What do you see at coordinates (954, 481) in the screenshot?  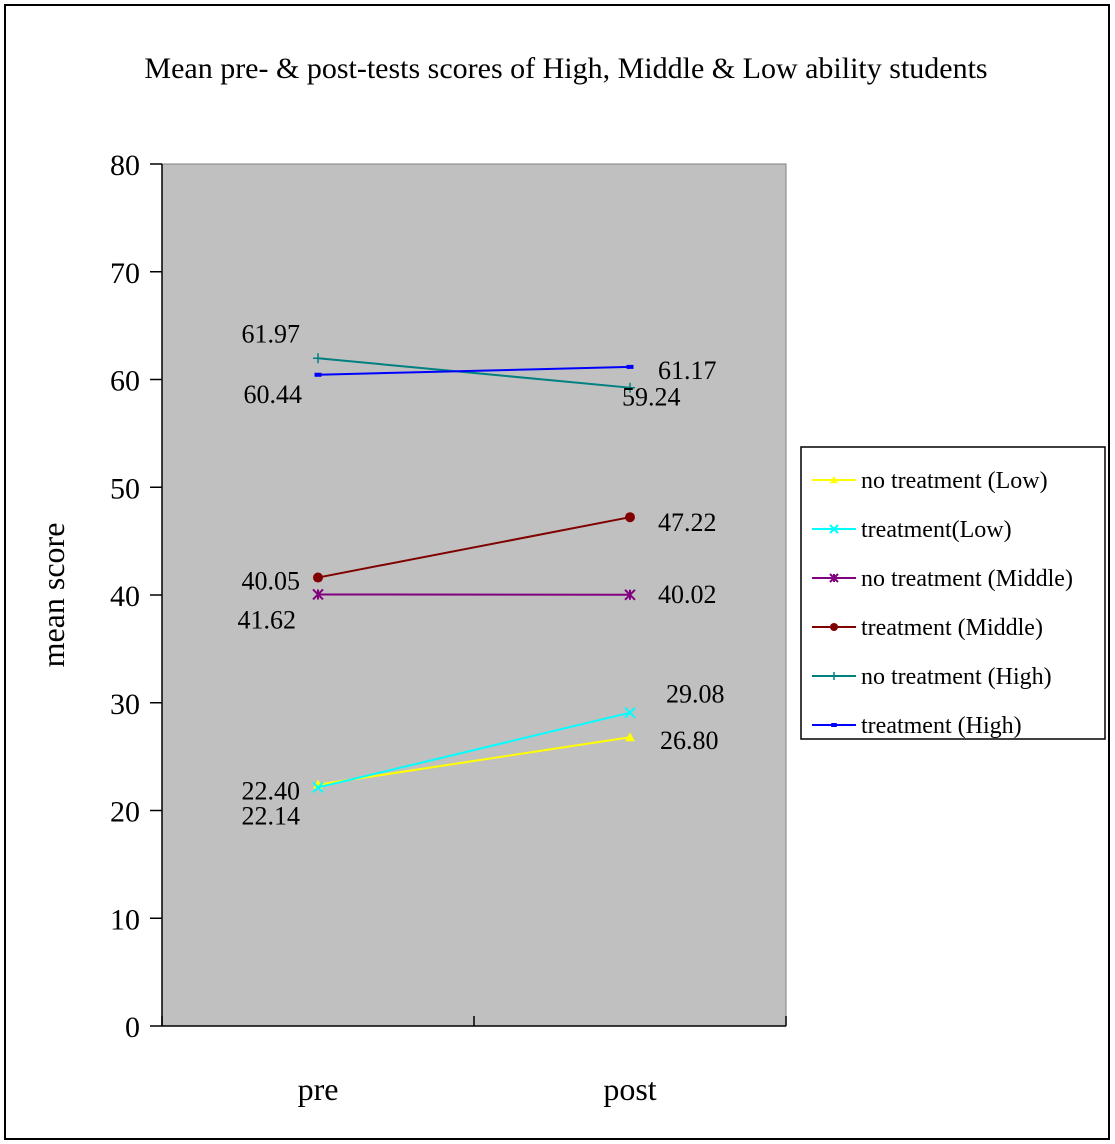 I see `legend-label: no treatment (Low)` at bounding box center [954, 481].